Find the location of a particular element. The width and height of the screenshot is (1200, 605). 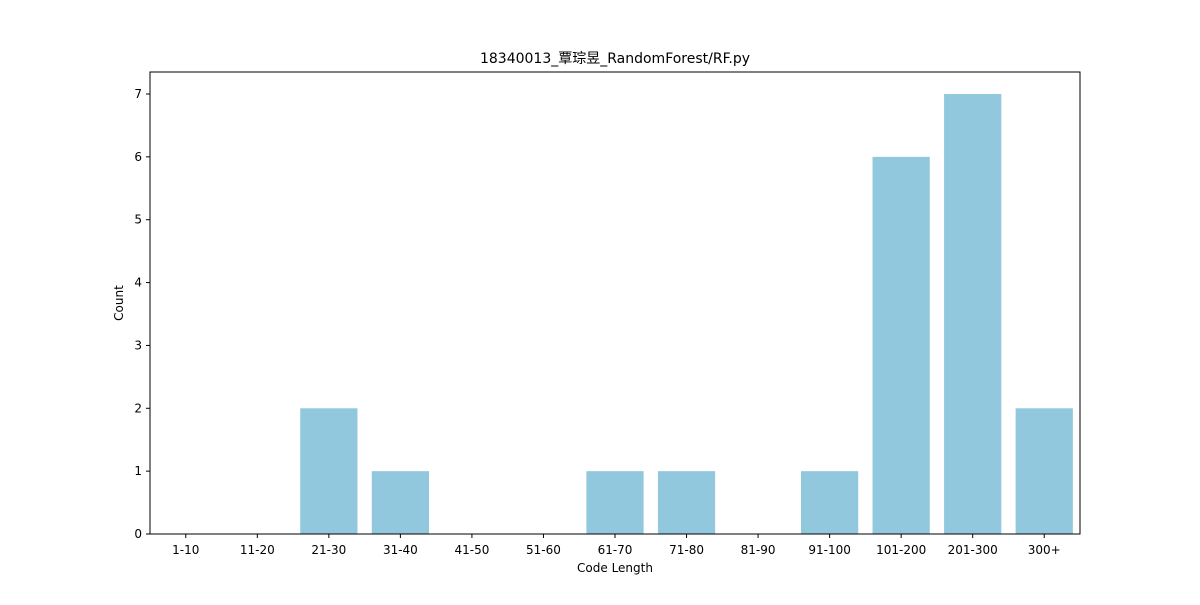

x-axis-label: Code Length is located at coordinates (615, 568).